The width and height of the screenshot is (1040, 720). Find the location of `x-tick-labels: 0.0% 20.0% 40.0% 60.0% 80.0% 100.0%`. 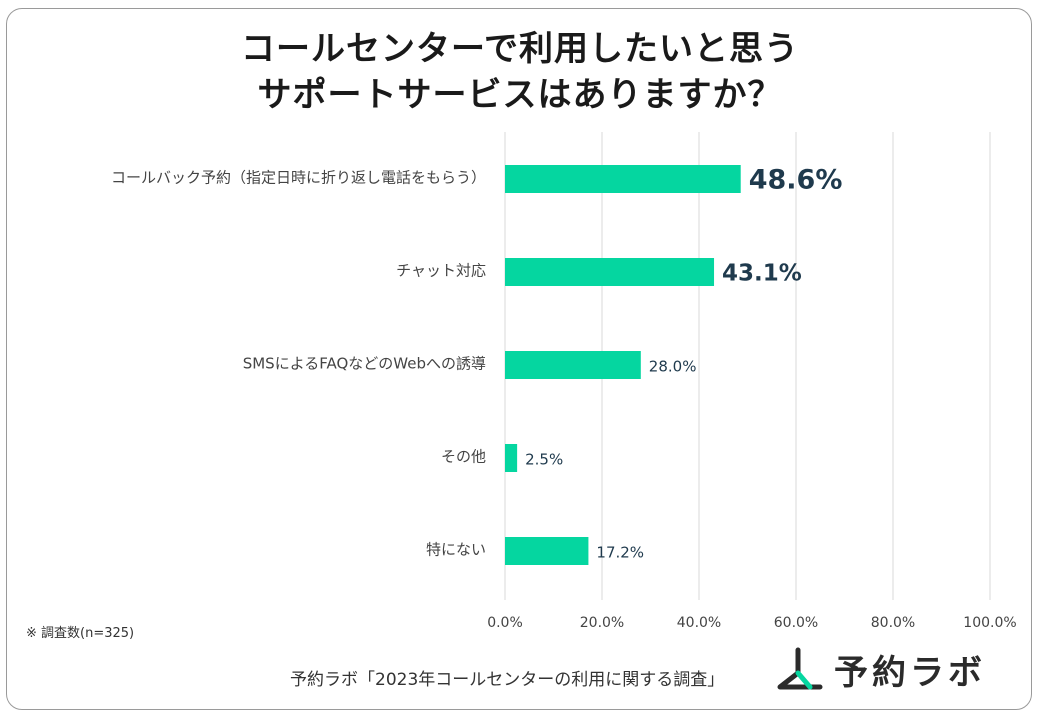

x-tick-labels: 0.0% 20.0% 40.0% 60.0% 80.0% 100.0% is located at coordinates (751, 623).